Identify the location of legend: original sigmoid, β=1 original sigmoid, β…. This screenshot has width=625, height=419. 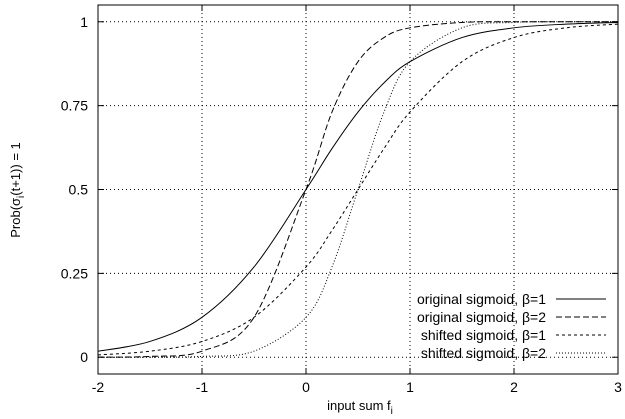
(511, 326).